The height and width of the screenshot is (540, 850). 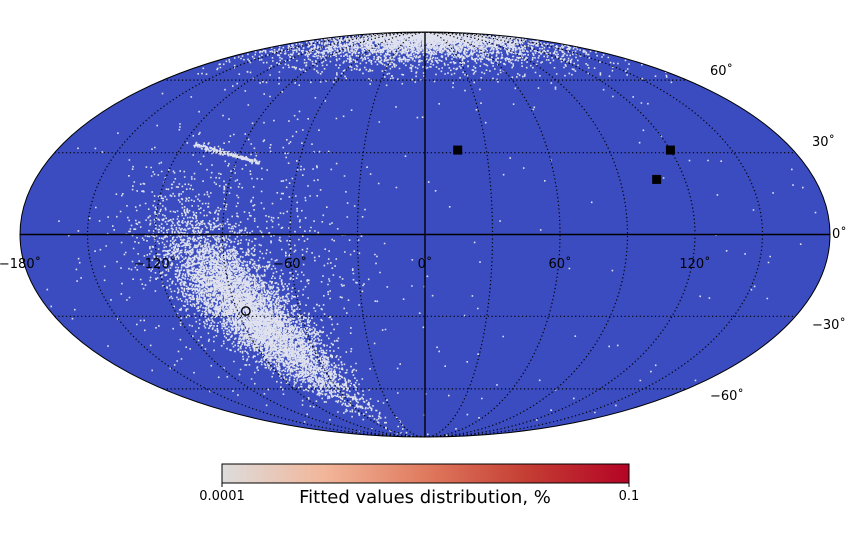 I want to click on open-circle-marker, so click(x=245, y=311).